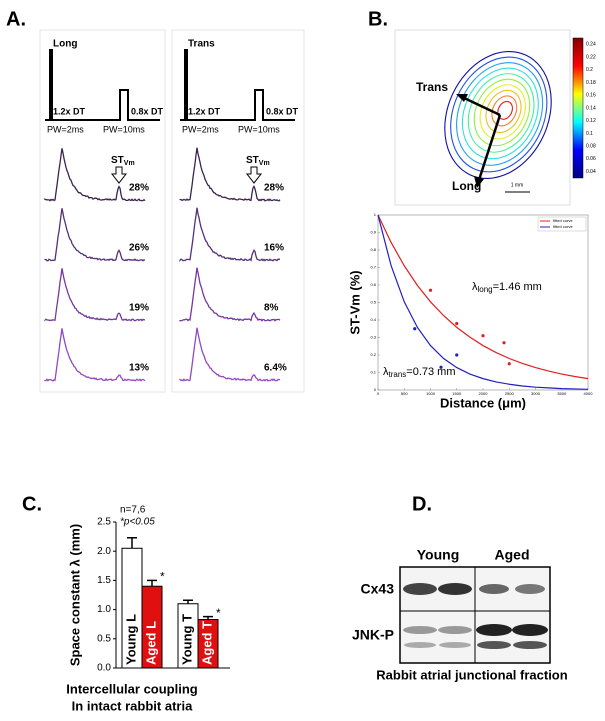 The height and width of the screenshot is (721, 605). I want to click on panel-label: A., so click(16, 19).